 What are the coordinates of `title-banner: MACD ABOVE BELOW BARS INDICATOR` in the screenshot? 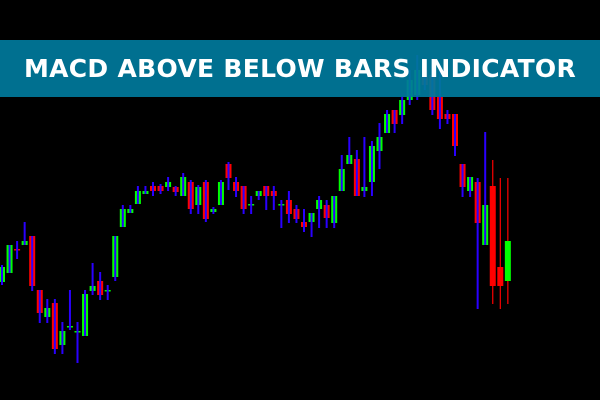 It's located at (300, 68).